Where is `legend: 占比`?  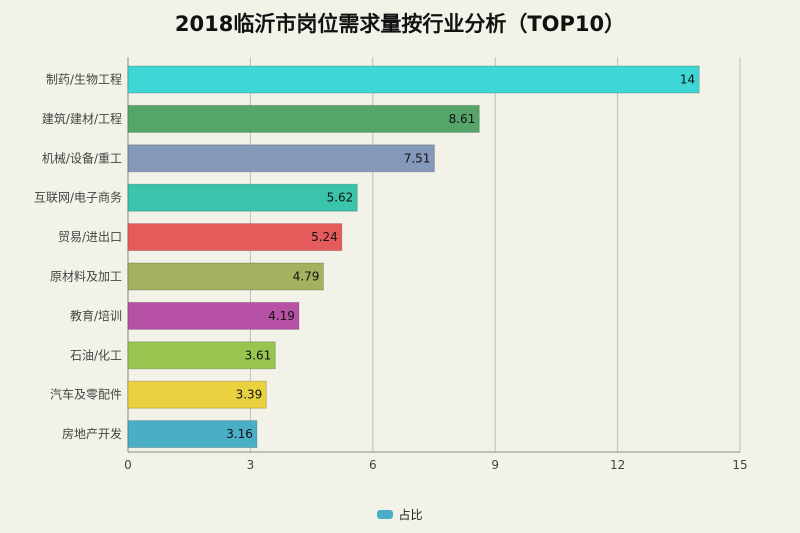 legend: 占比 is located at coordinates (400, 514).